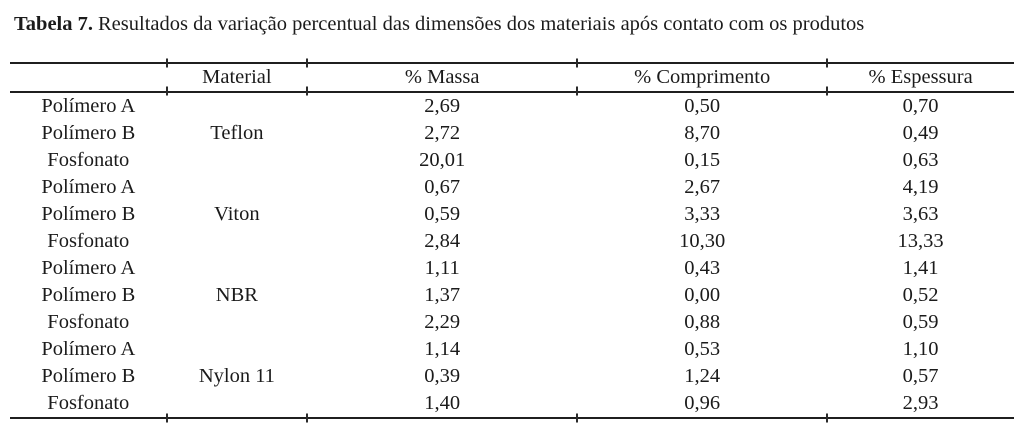  Describe the element at coordinates (920, 295) in the screenshot. I see `espessura-cell: 0,52` at that location.